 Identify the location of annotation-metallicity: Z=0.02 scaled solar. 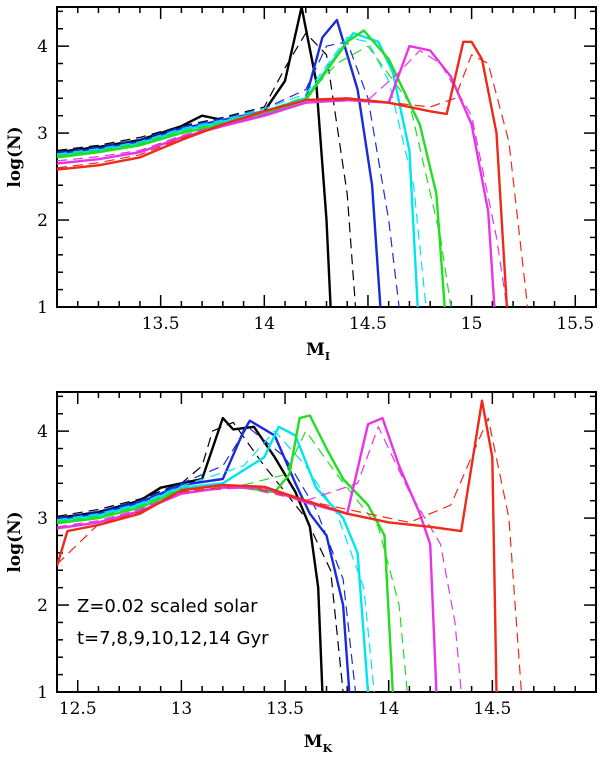
(167, 606).